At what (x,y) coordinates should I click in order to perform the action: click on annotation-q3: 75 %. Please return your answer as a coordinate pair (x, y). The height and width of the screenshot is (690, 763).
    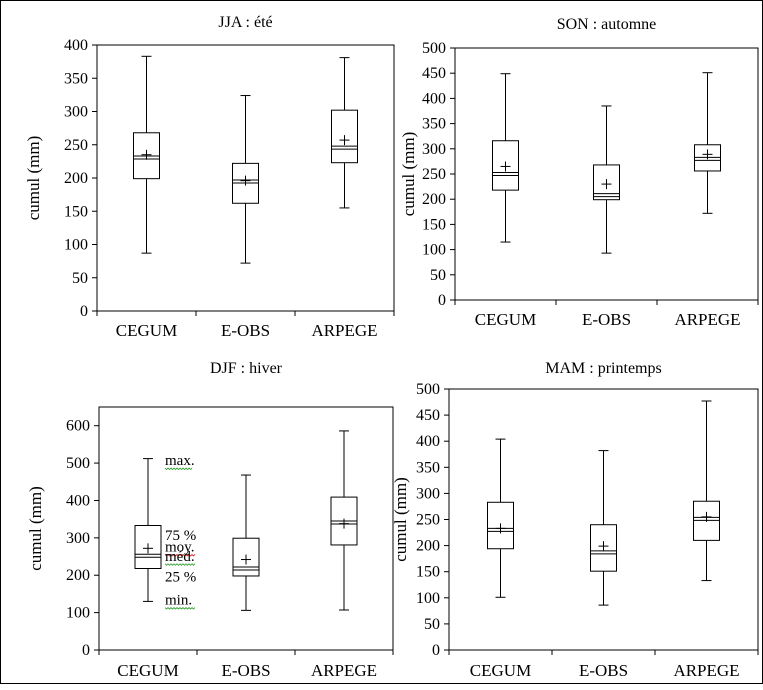
    Looking at the image, I should click on (180, 536).